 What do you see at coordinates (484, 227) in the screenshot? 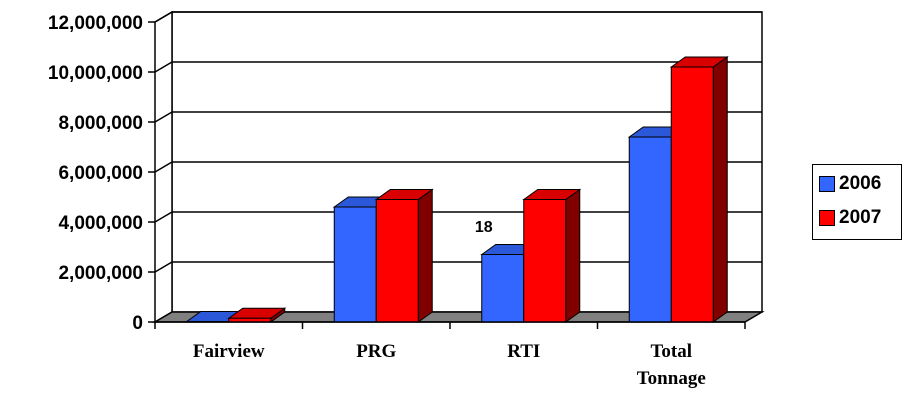
I see `annotation-label: 18` at bounding box center [484, 227].